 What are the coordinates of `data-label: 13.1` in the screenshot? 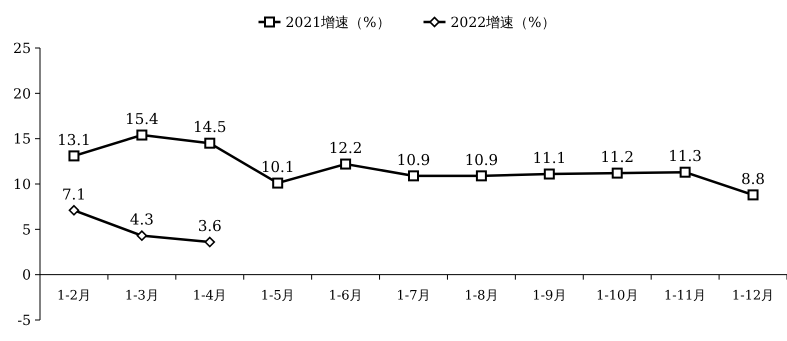 It's located at (74, 139).